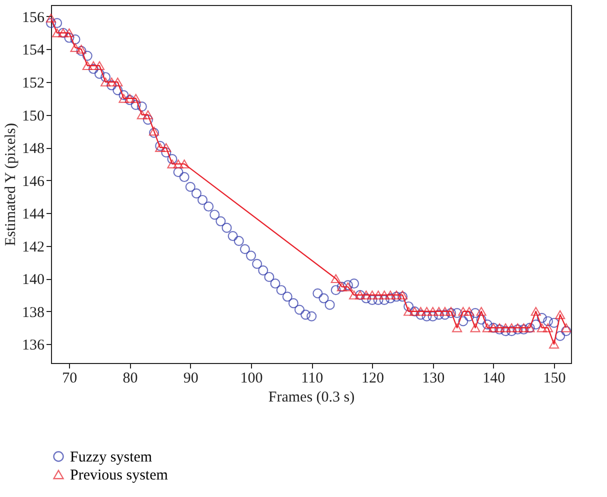 The image size is (607, 497). What do you see at coordinates (11, 184) in the screenshot?
I see `y-axis-title: Estimated Y (pixels)` at bounding box center [11, 184].